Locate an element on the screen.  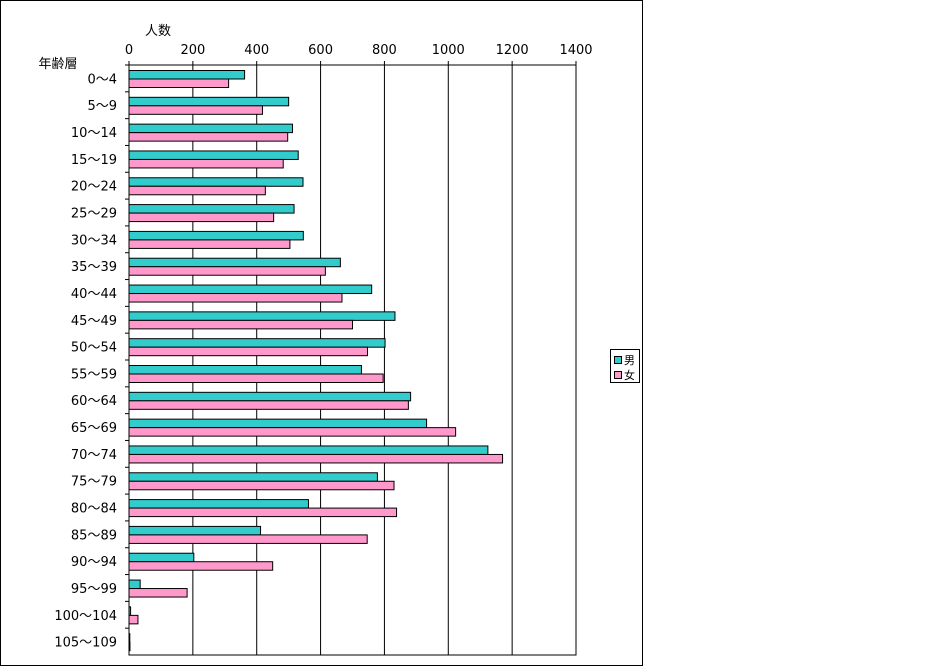
x-tick-label: 800 is located at coordinates (384, 50).